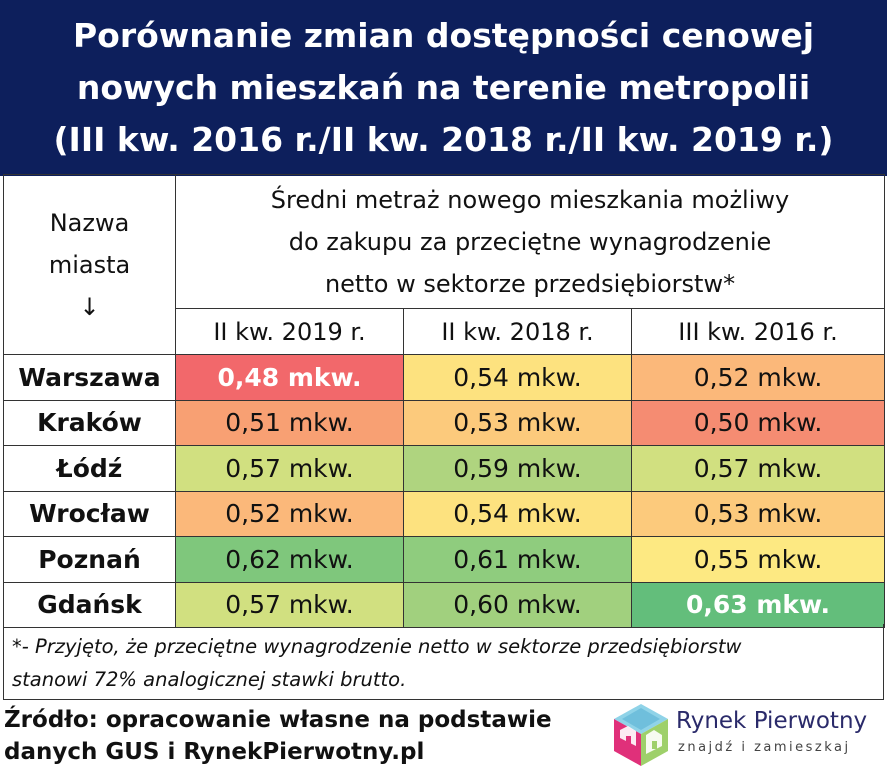 This screenshot has height=775, width=887. Describe the element at coordinates (209, 679) in the screenshot. I see `footnote-line-2: stanowi 72% analogicznej stawki brutto.` at that location.